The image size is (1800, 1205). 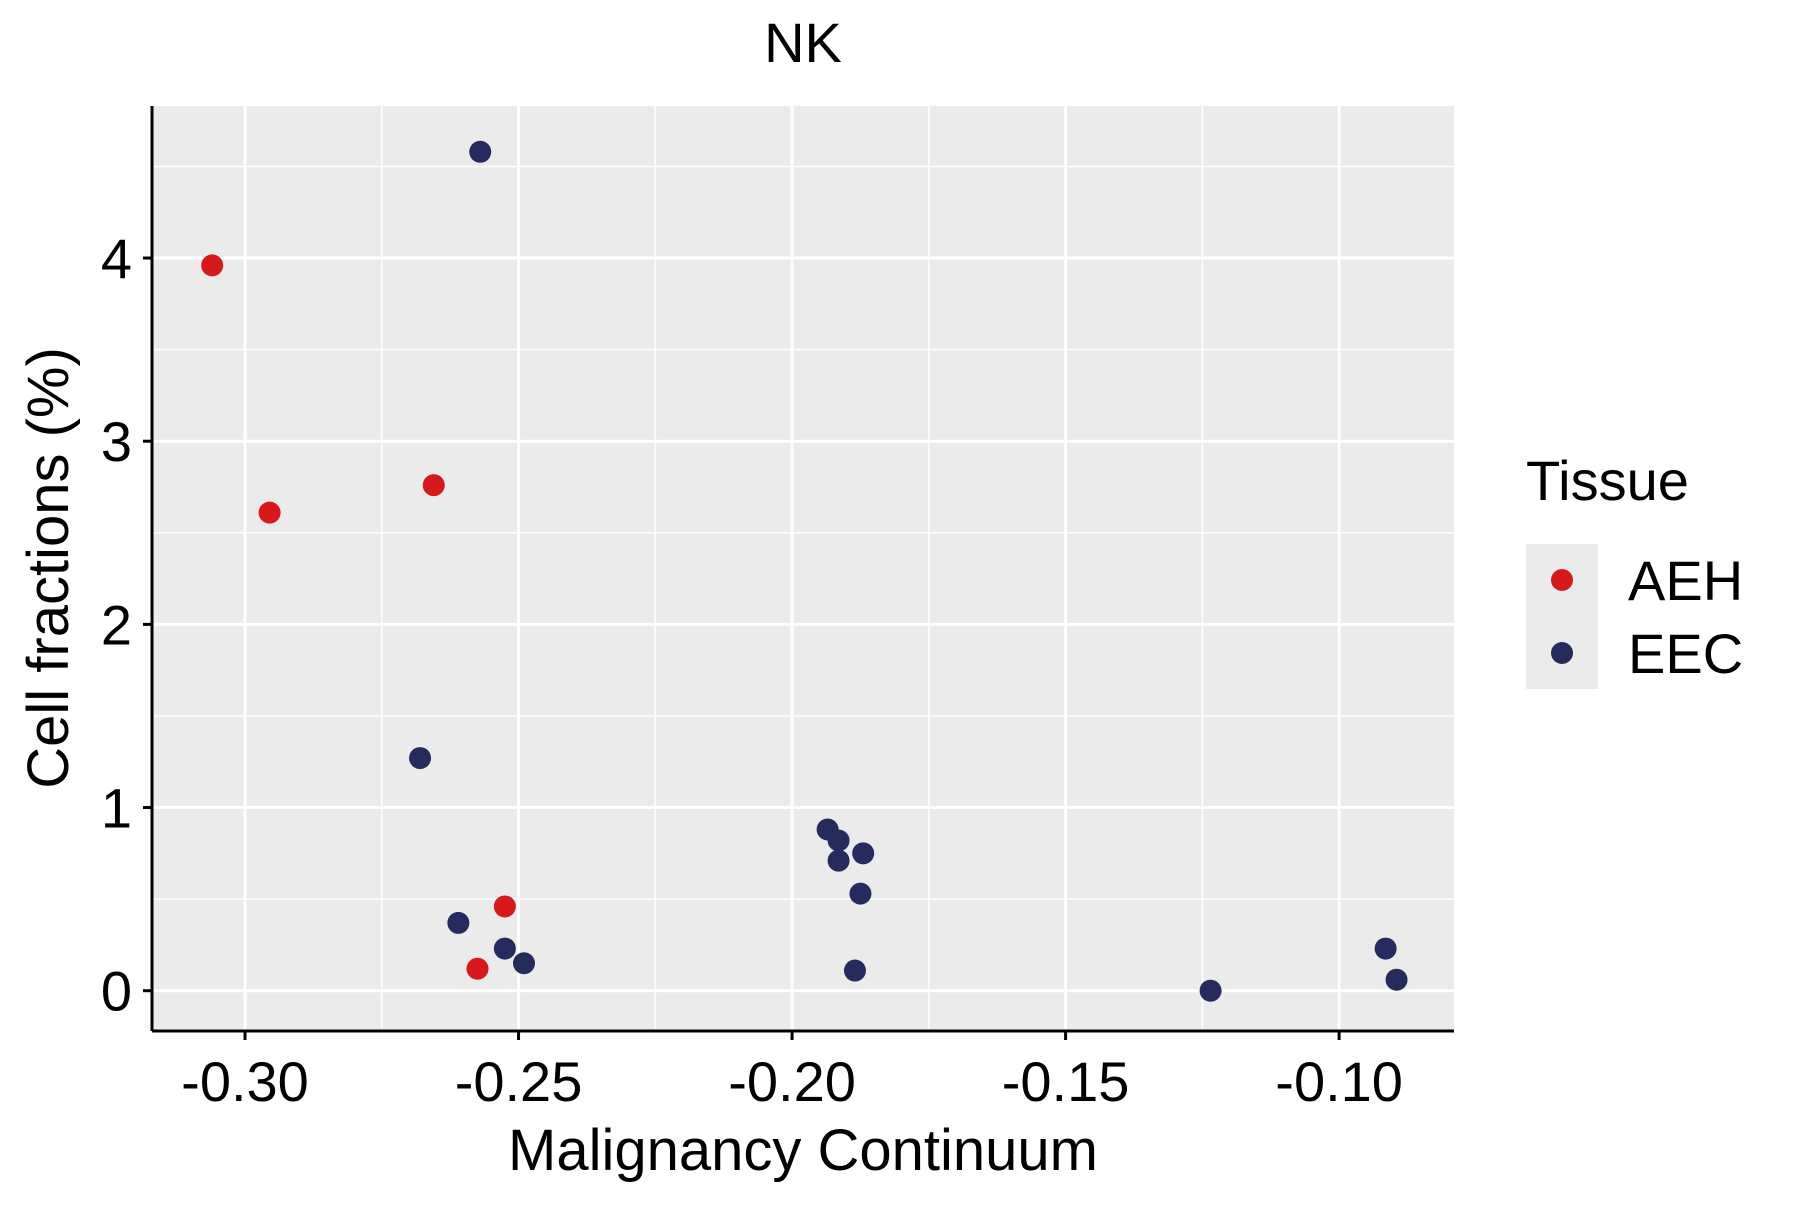 I want to click on x-tick-label: -0.10, so click(x=1339, y=1081).